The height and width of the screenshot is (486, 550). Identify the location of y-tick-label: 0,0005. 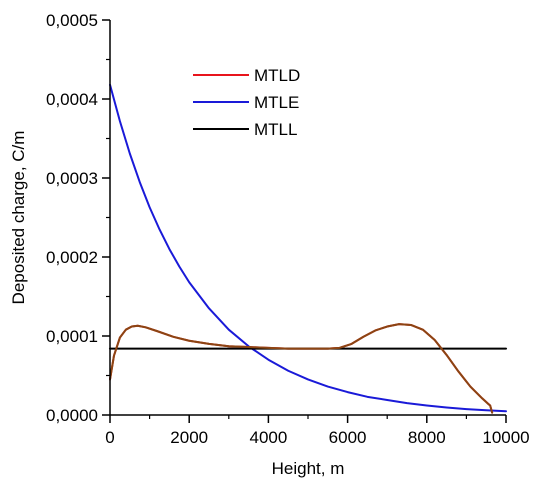
(72, 20).